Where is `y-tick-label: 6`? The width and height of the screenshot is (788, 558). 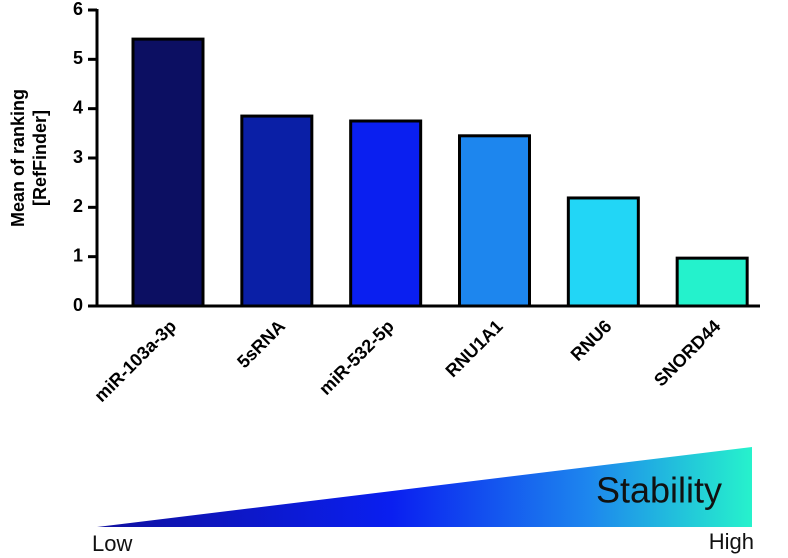 y-tick-label: 6 is located at coordinates (78, 9).